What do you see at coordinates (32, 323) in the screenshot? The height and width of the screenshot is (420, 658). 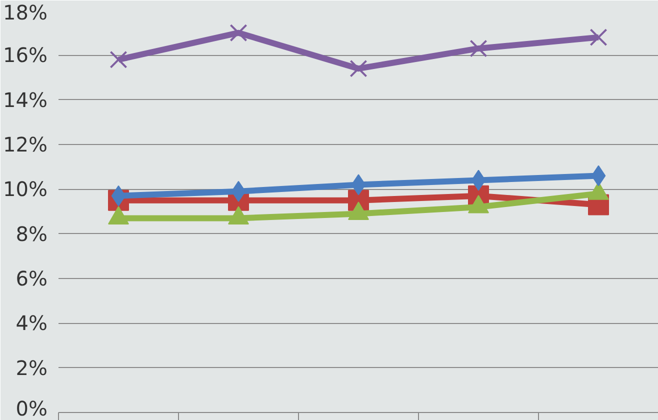 I see `y-tick-label: 4%` at bounding box center [32, 323].